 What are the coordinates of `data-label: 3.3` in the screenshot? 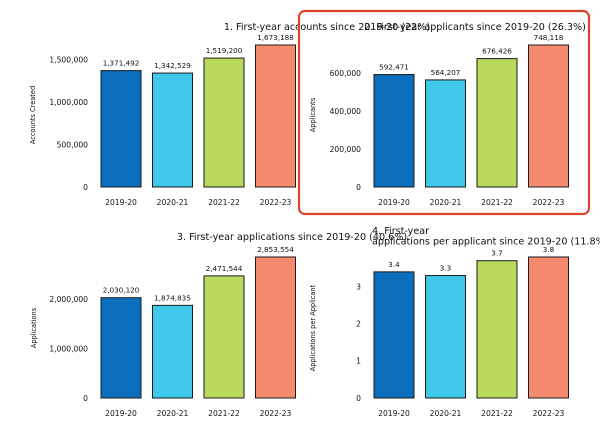 It's located at (445, 268).